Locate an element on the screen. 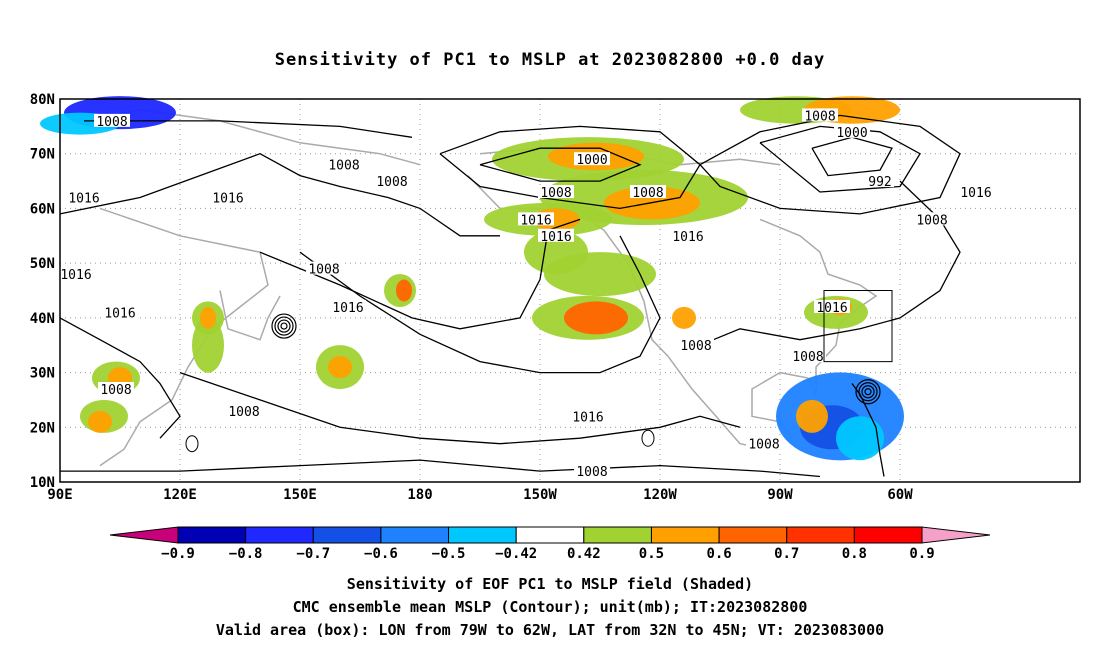 This screenshot has height=650, width=1100. lat-tick-label: 20N is located at coordinates (42, 428).